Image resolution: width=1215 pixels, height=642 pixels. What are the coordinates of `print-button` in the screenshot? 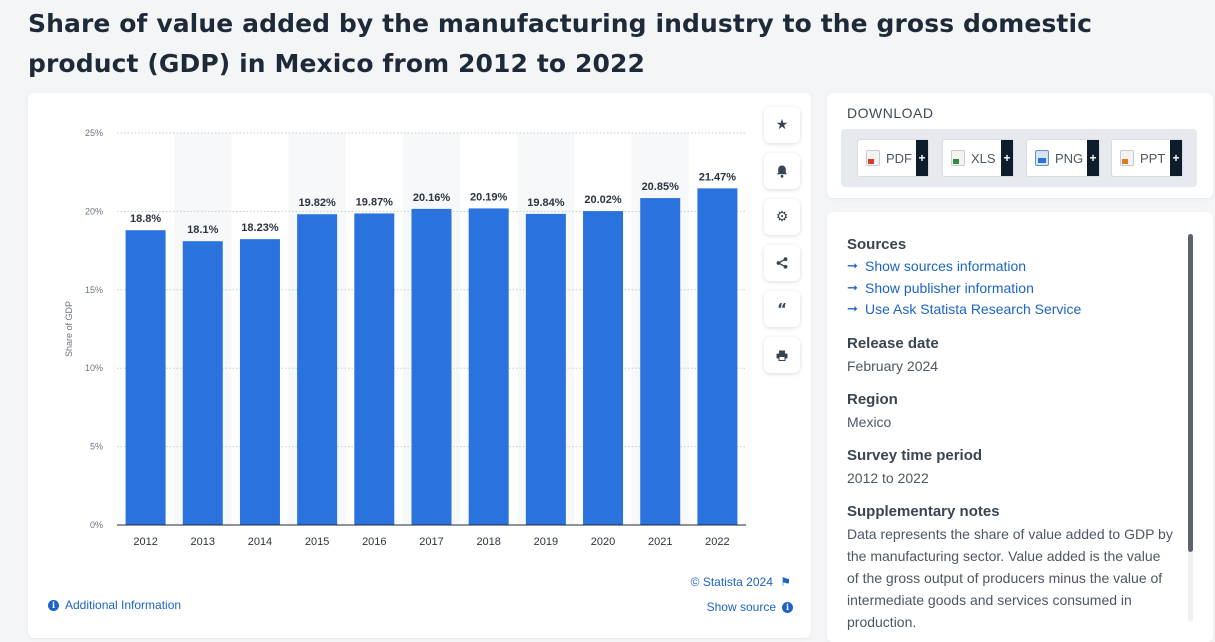 It's located at (782, 355).